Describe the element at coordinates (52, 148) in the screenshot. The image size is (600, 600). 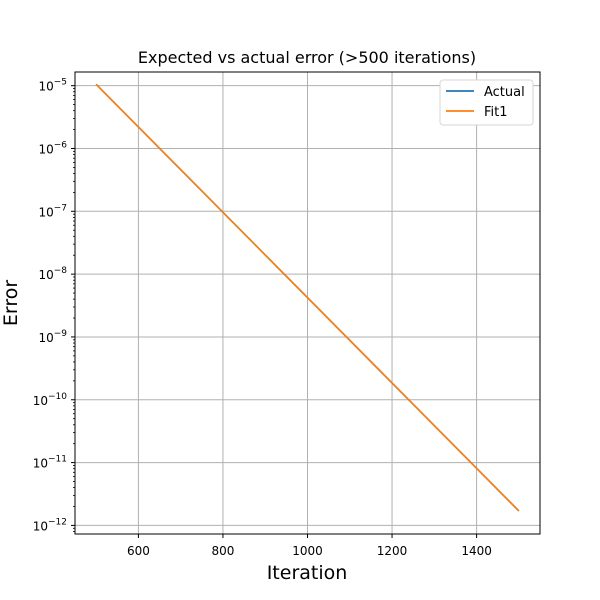
I see `y-tick-label: 10⁻⁶` at that location.